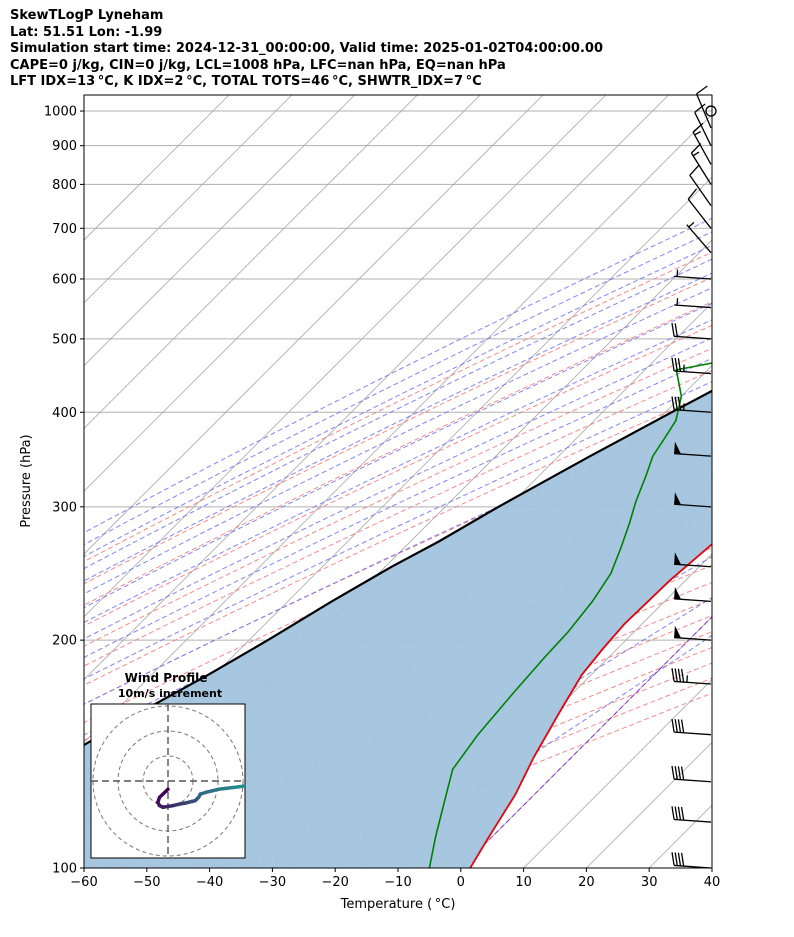 The height and width of the screenshot is (937, 794). I want to click on y-tick-label: 800, so click(64, 185).